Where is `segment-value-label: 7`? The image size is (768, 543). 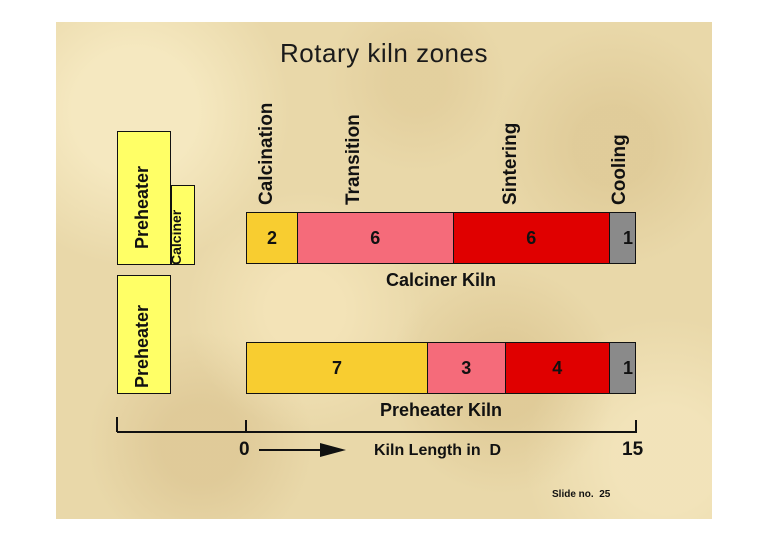
segment-value-label: 7 is located at coordinates (336, 367).